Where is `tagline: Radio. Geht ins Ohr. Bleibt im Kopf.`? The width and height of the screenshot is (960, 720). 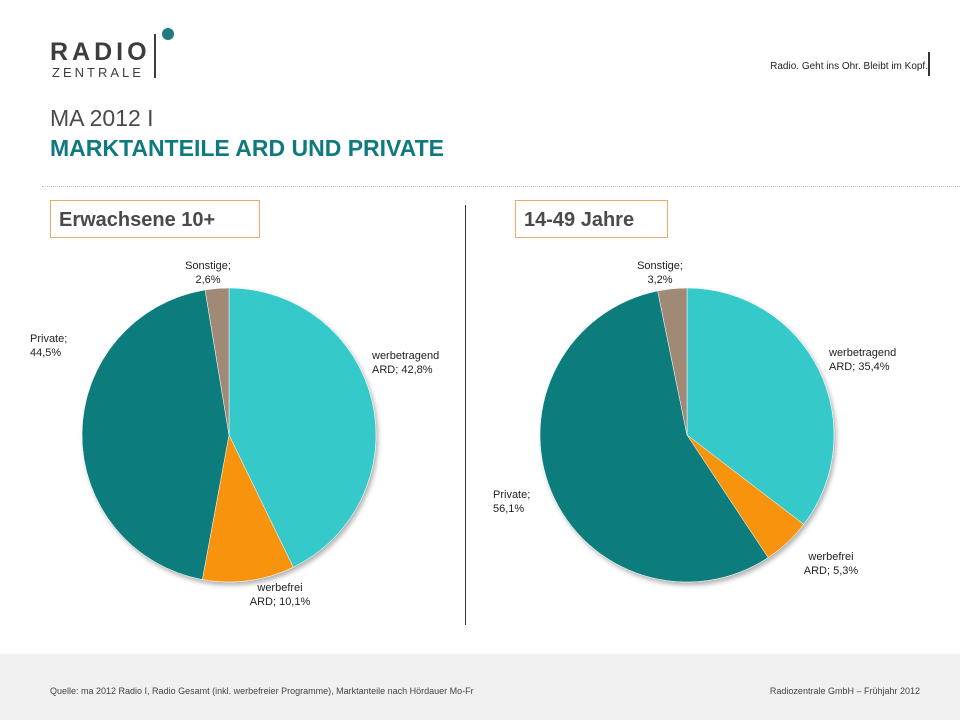
tagline: Radio. Geht ins Ohr. Bleibt im Kopf. is located at coordinates (849, 66).